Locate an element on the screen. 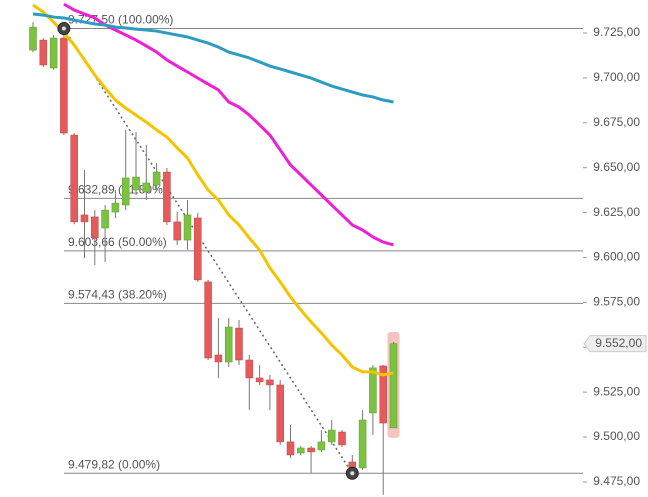  fib-label: 9.632,89 (61.80%) is located at coordinates (117, 190).